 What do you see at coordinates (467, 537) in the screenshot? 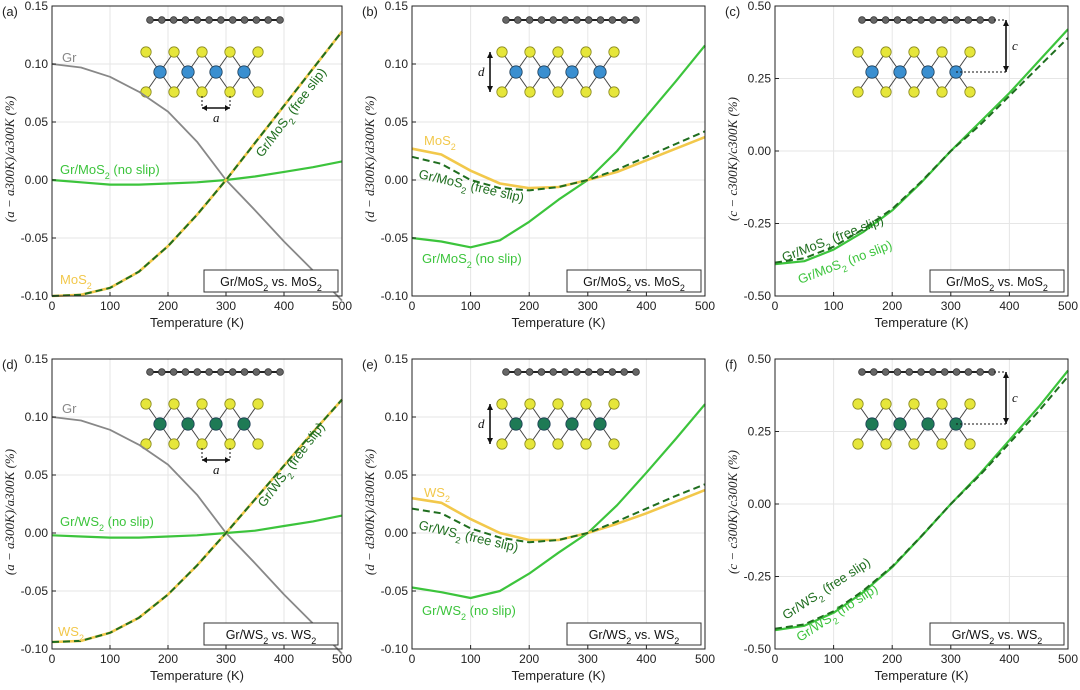
I see `series-label: Gr/WS2 (free slip)` at bounding box center [467, 537].